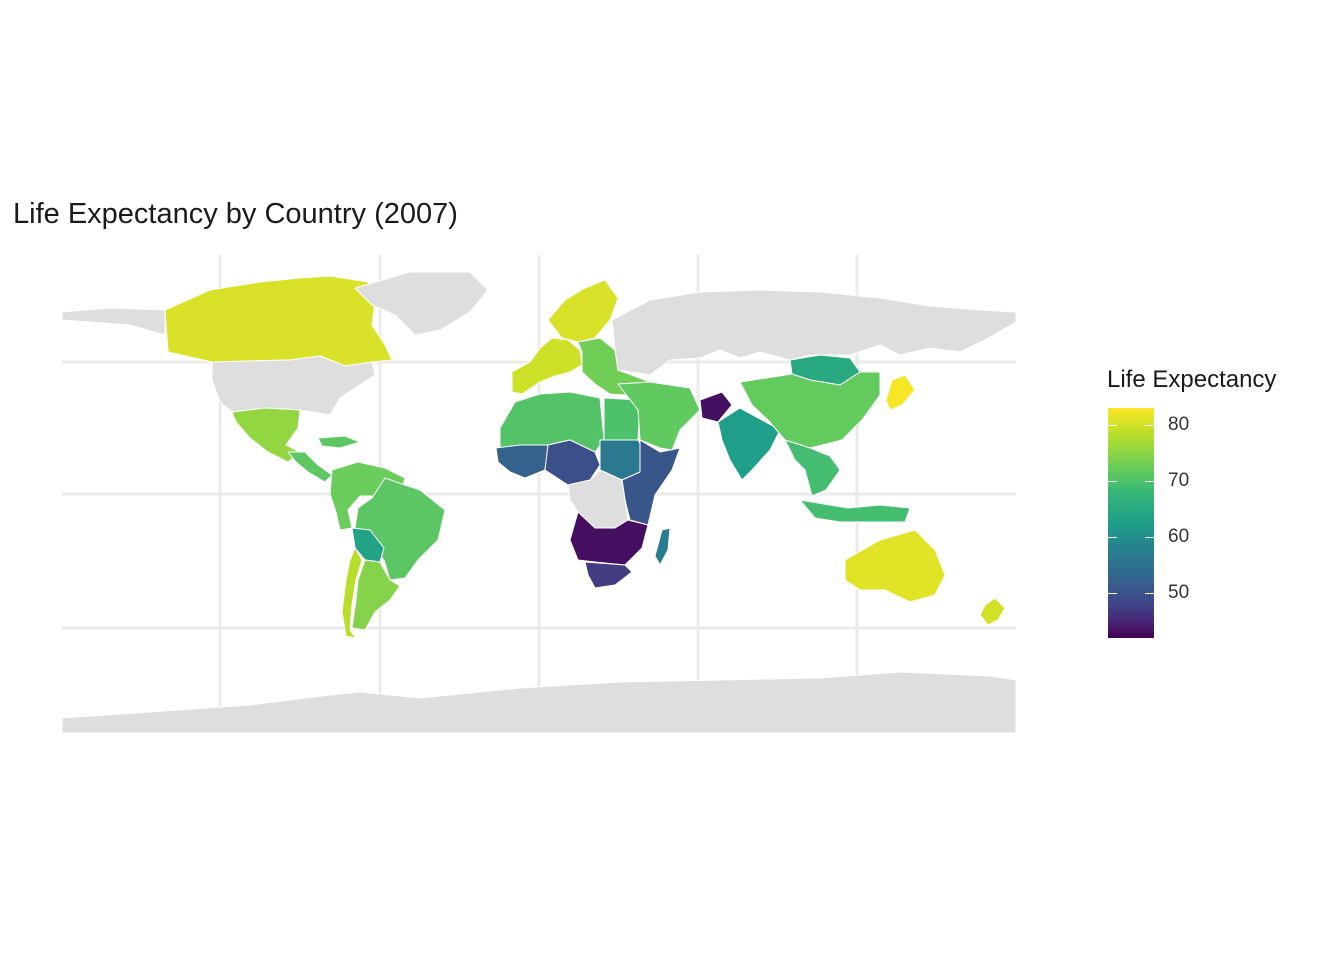 Image resolution: width=1344 pixels, height=960 pixels. Describe the element at coordinates (400, 529) in the screenshot. I see `region-brazil` at that location.